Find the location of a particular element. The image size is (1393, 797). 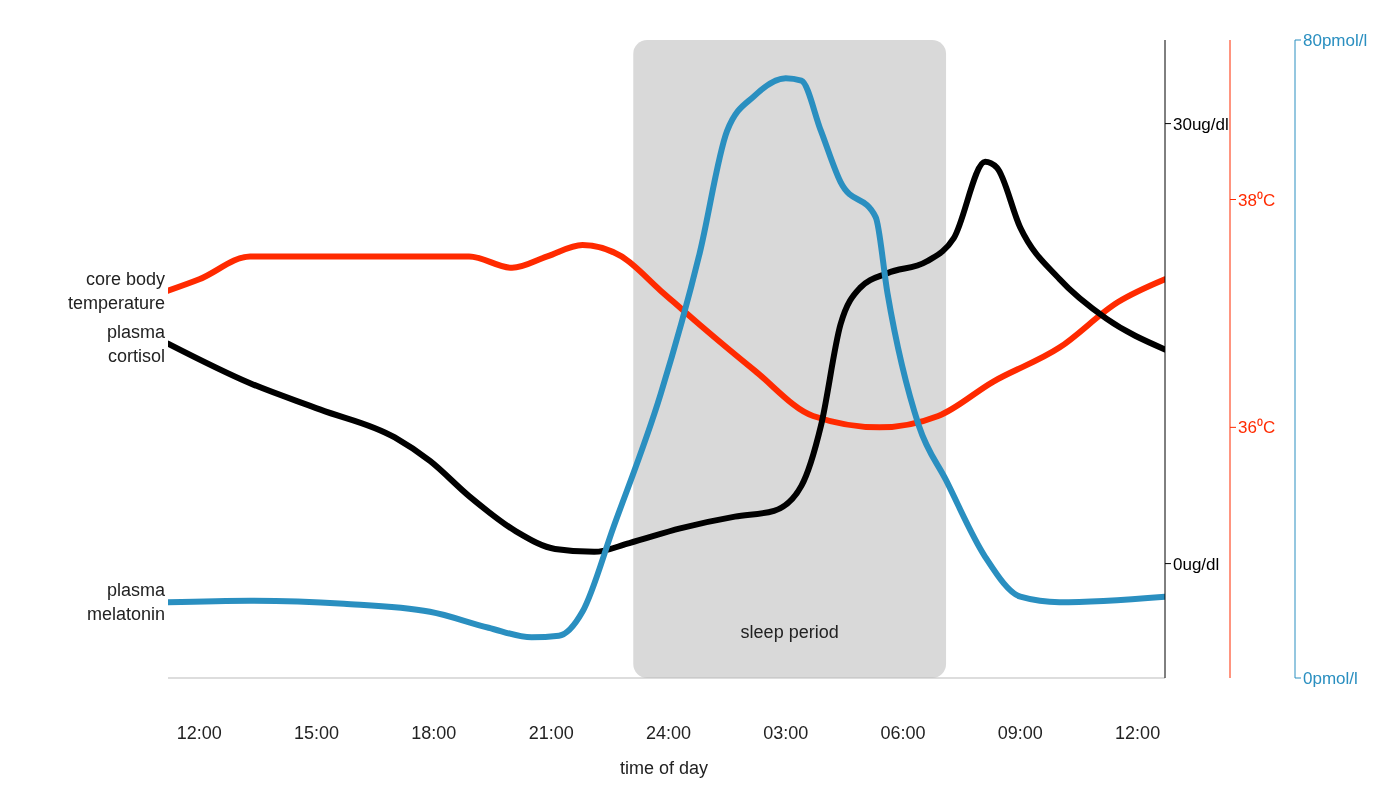

y3-tick-label: 0pmol/l is located at coordinates (1330, 679).